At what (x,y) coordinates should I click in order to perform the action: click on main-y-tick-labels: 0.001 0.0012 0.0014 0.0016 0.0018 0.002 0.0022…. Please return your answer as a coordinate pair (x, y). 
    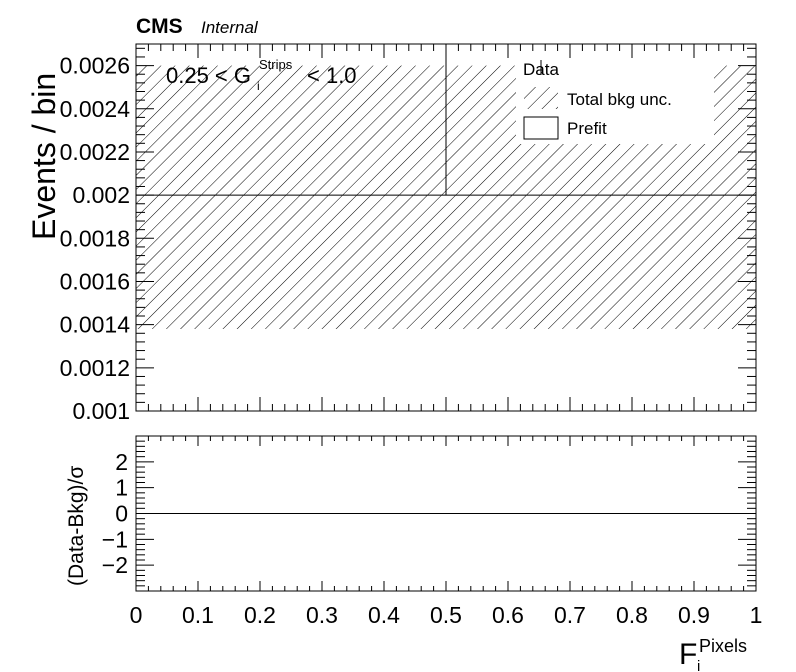
    Looking at the image, I should click on (95, 238).